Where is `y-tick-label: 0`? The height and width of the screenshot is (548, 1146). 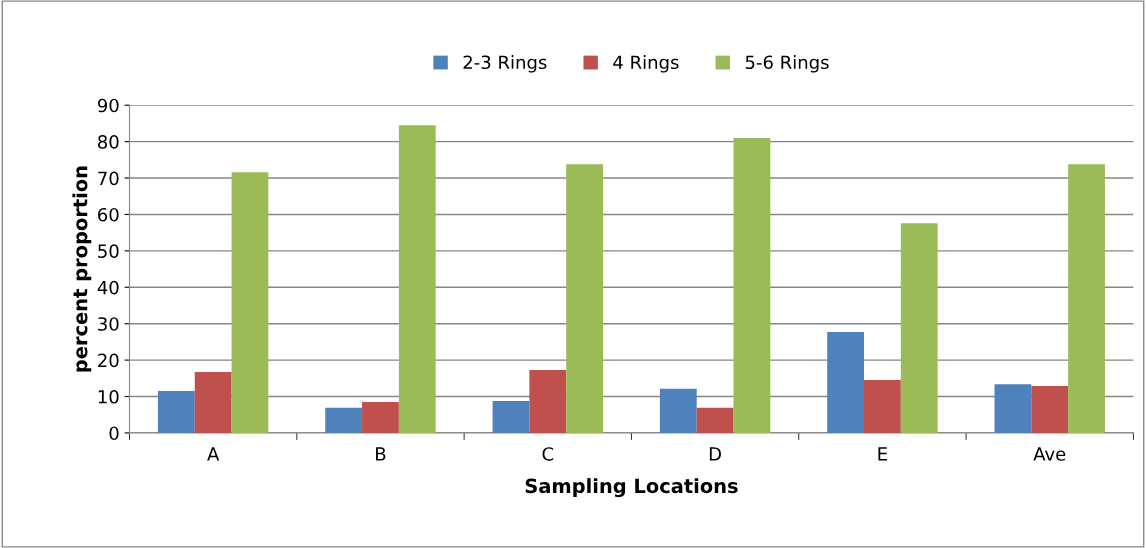 y-tick-label: 0 is located at coordinates (114, 433).